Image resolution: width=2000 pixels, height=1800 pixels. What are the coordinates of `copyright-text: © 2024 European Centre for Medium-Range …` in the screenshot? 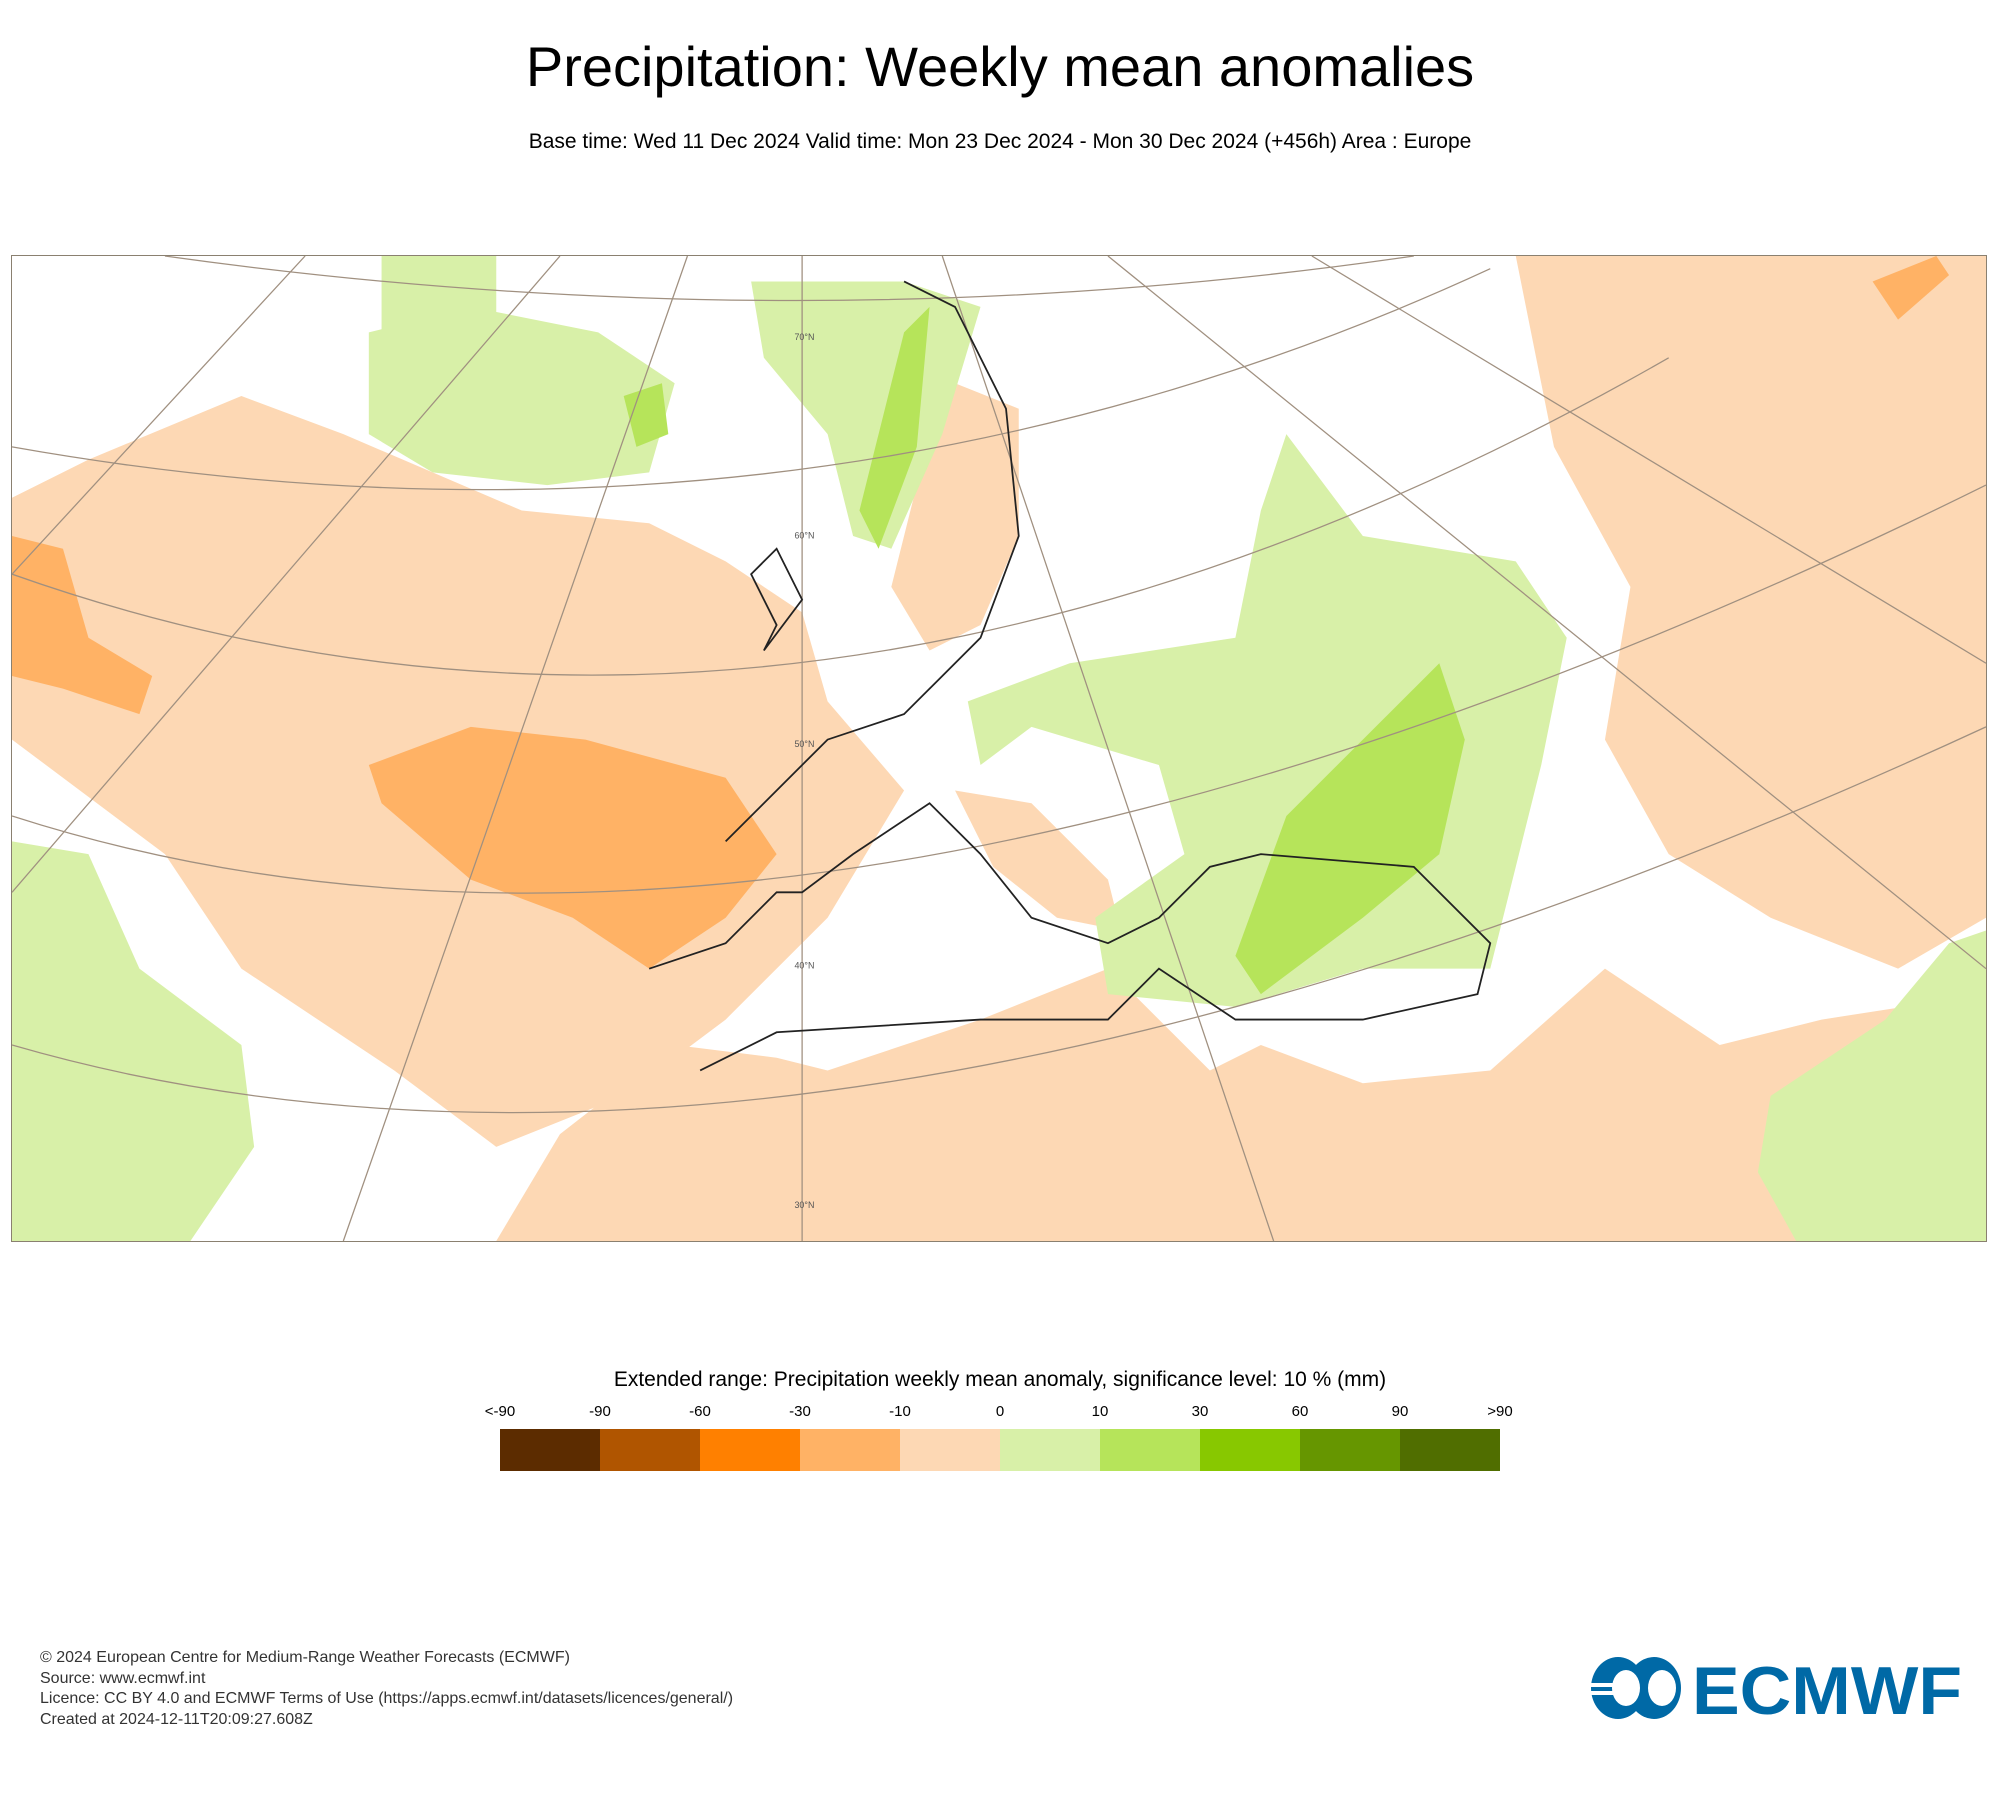 It's located at (305, 1657).